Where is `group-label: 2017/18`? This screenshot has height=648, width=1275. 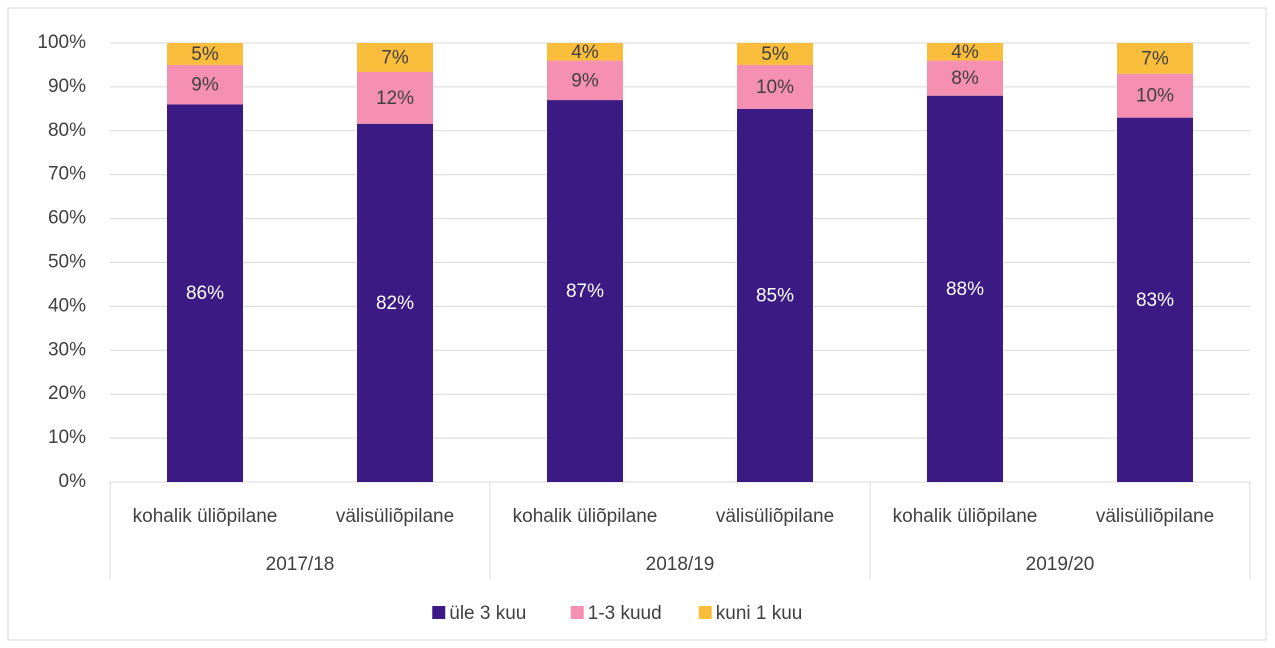
group-label: 2017/18 is located at coordinates (300, 564).